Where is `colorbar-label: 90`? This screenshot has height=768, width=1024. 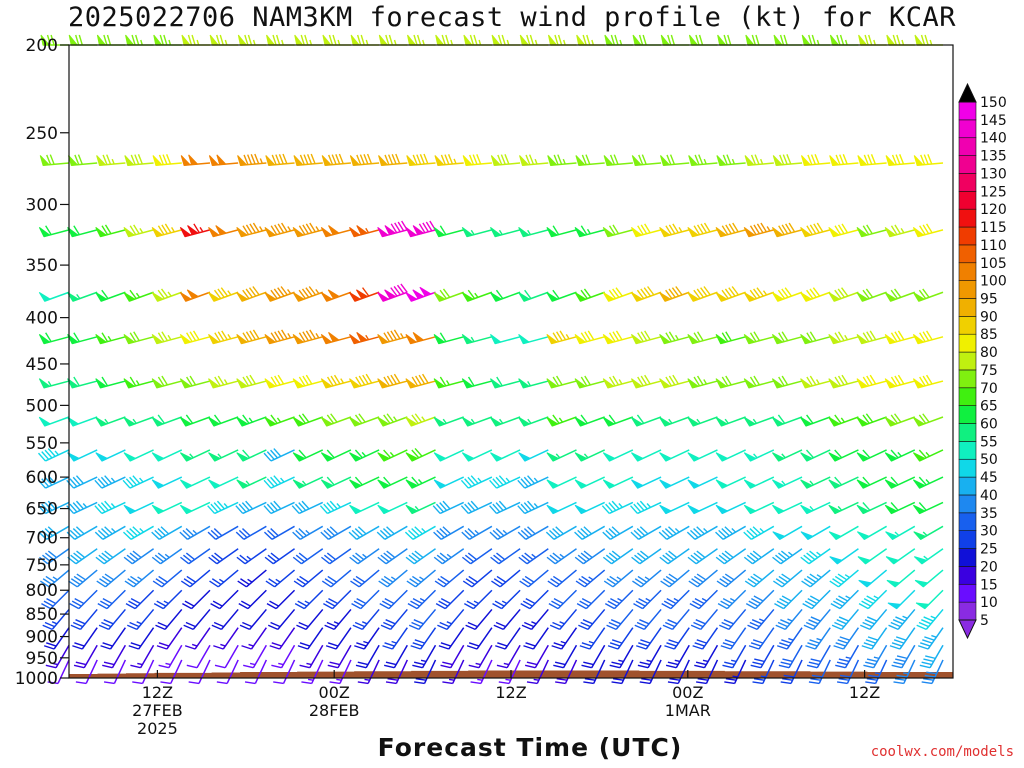
colorbar-label: 90 is located at coordinates (989, 317).